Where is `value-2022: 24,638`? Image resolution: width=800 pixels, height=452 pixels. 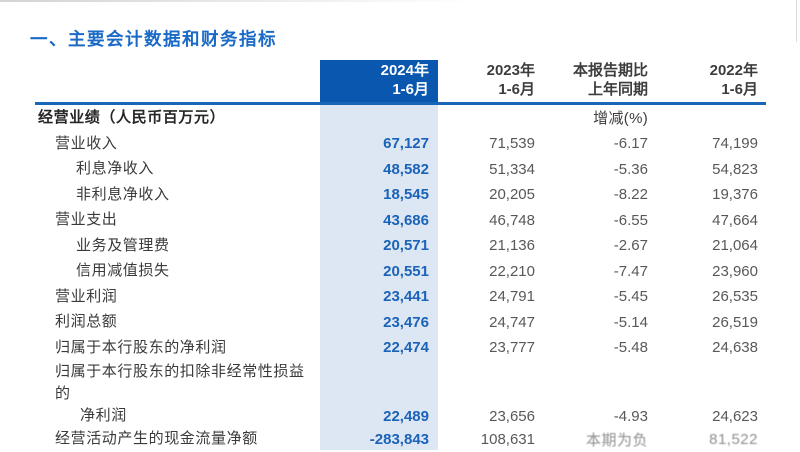 value-2022: 24,638 is located at coordinates (708, 348).